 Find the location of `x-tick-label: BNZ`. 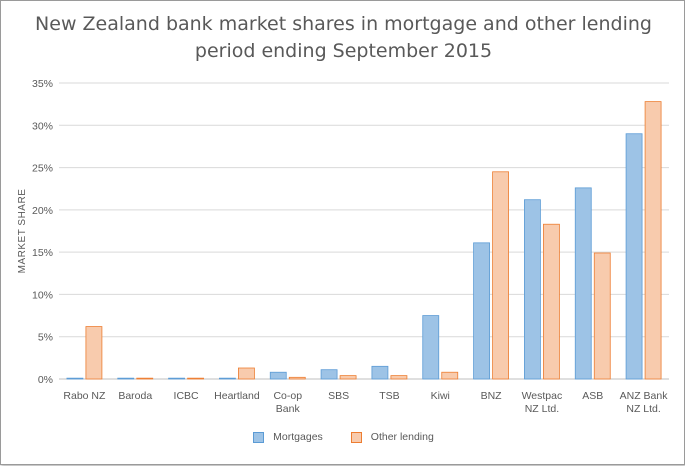

x-tick-label: BNZ is located at coordinates (492, 396).